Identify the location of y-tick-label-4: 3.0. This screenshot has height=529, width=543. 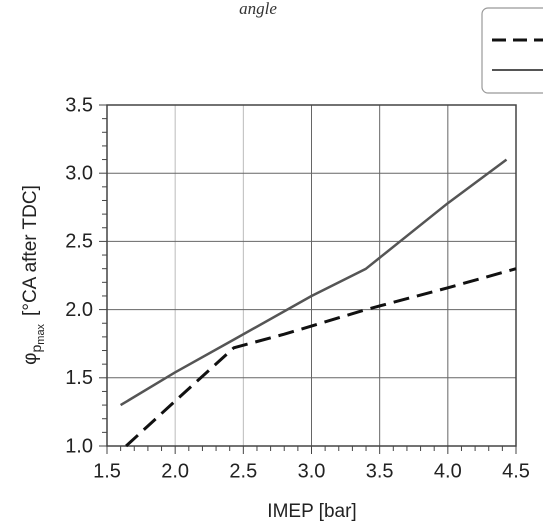
(79, 173).